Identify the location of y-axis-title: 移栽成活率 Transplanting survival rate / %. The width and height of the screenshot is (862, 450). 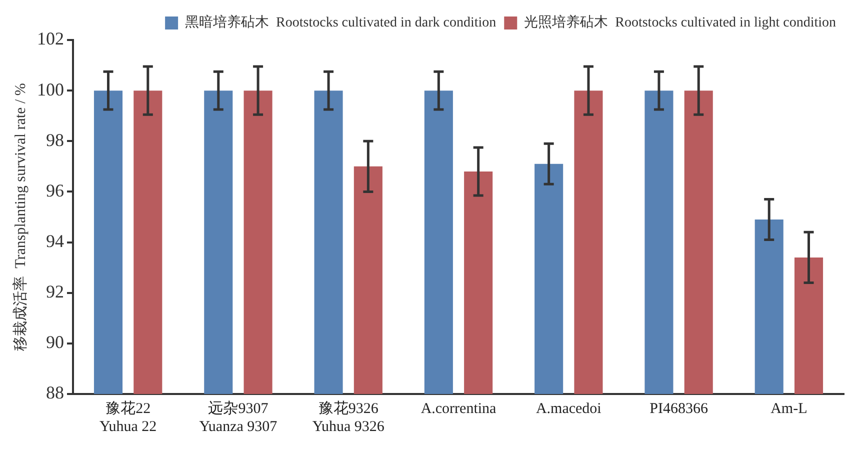
(20, 217).